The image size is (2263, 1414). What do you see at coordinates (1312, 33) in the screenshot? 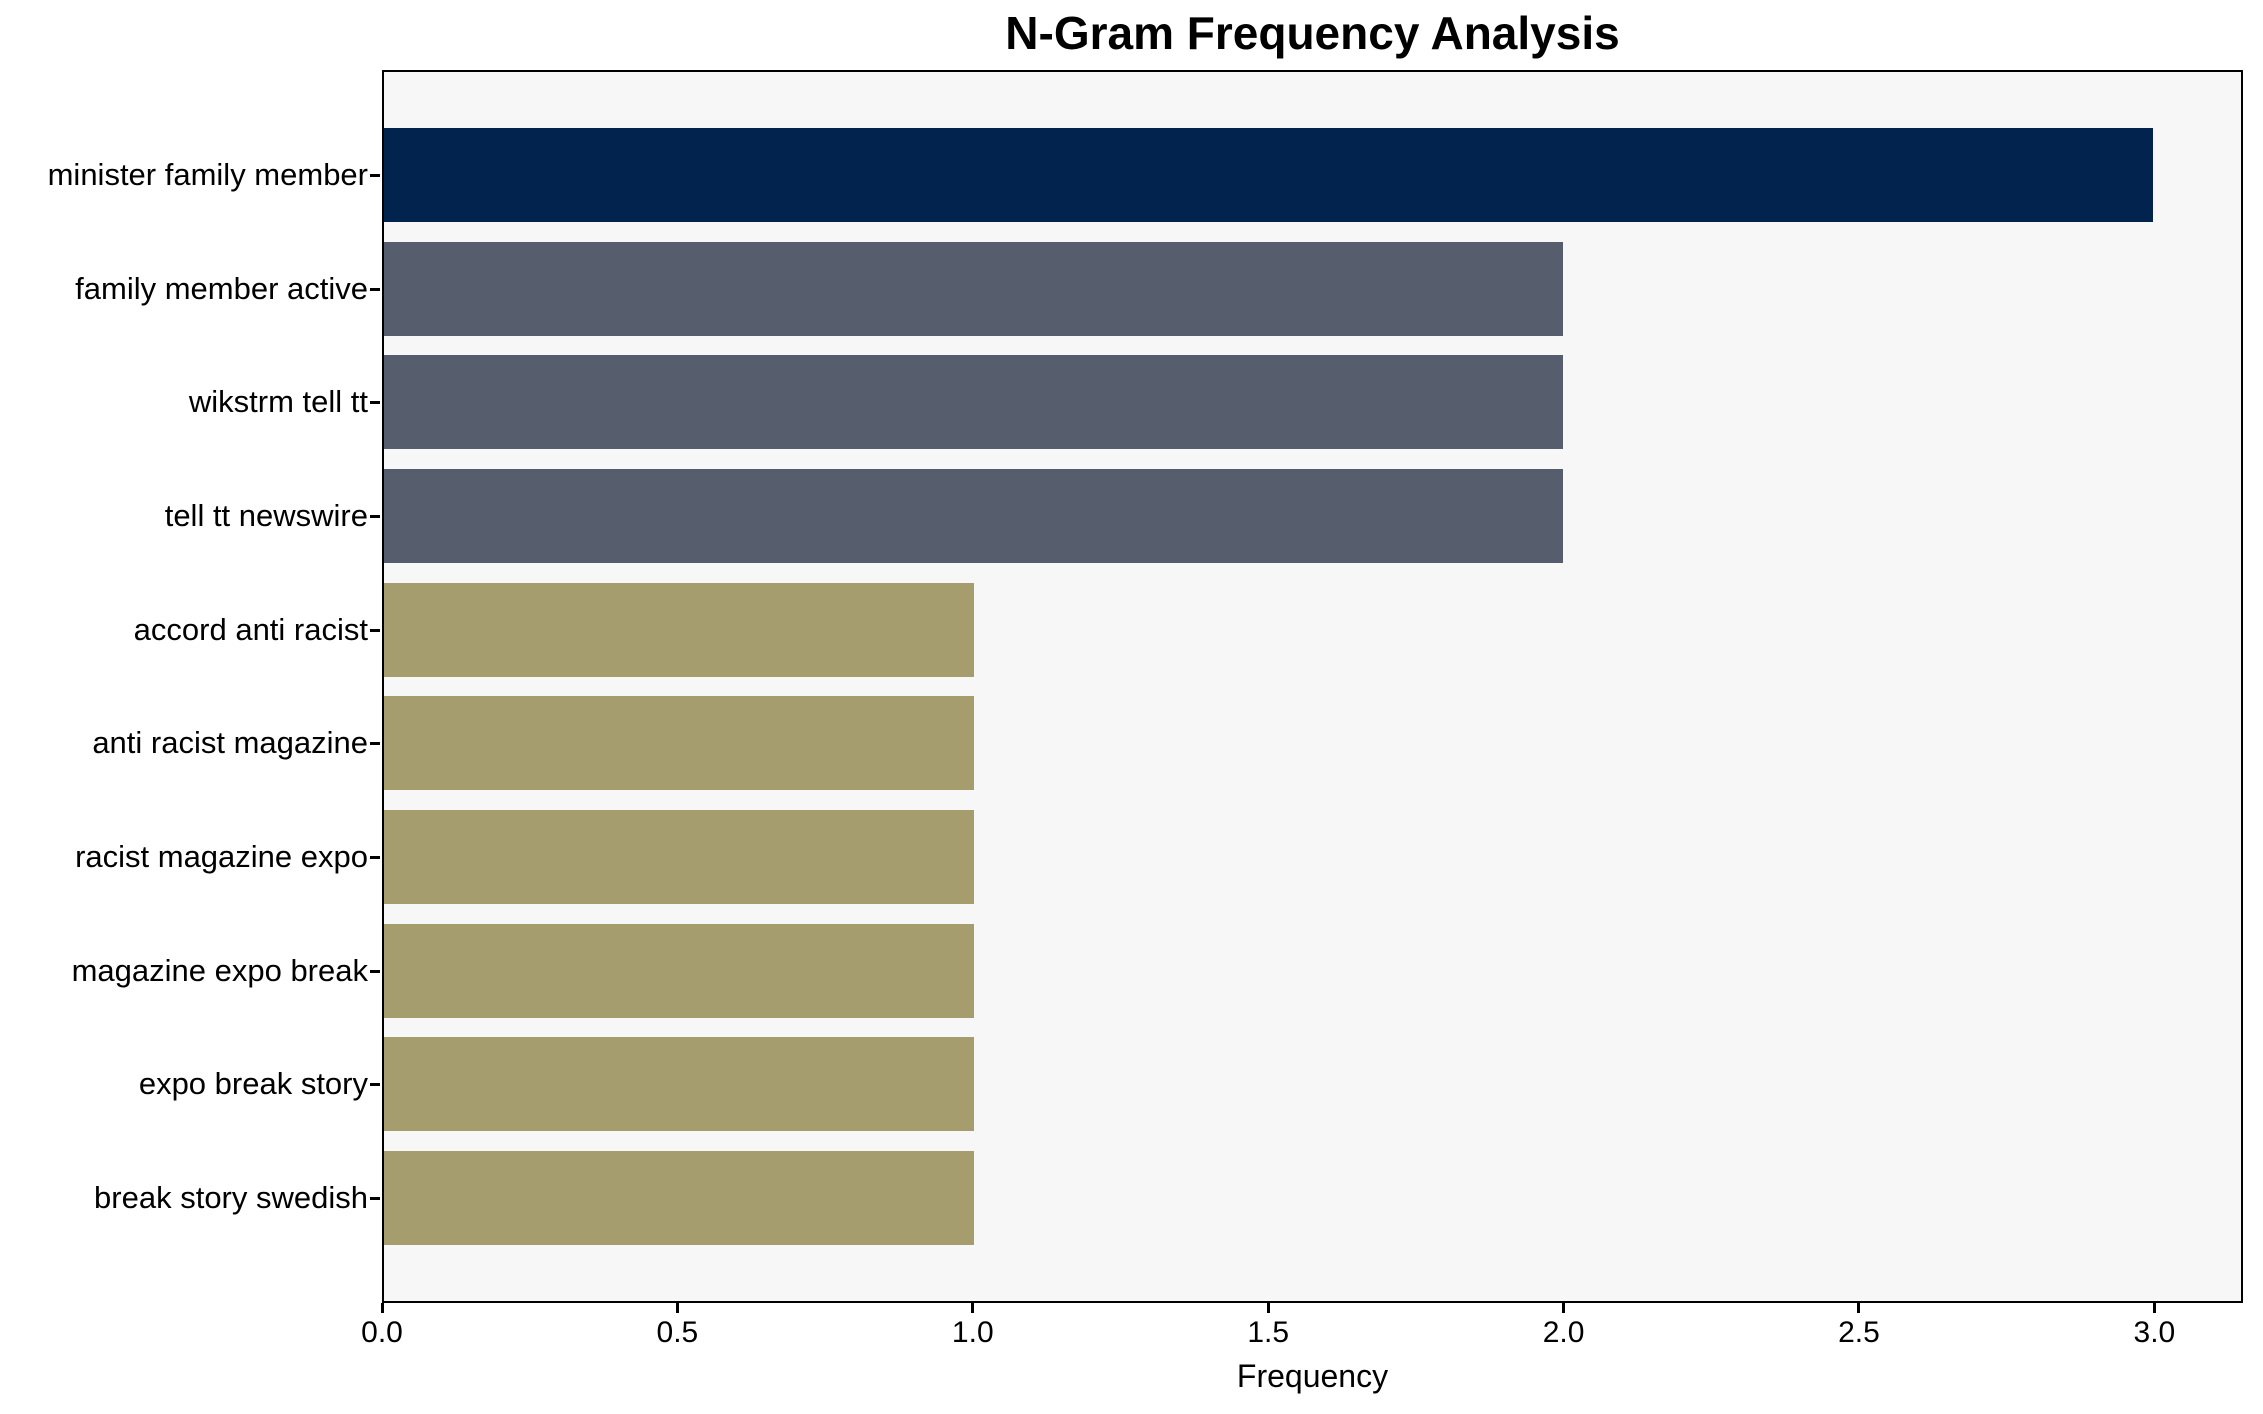
I see `chart-title: N-Gram Frequency Analysis` at bounding box center [1312, 33].